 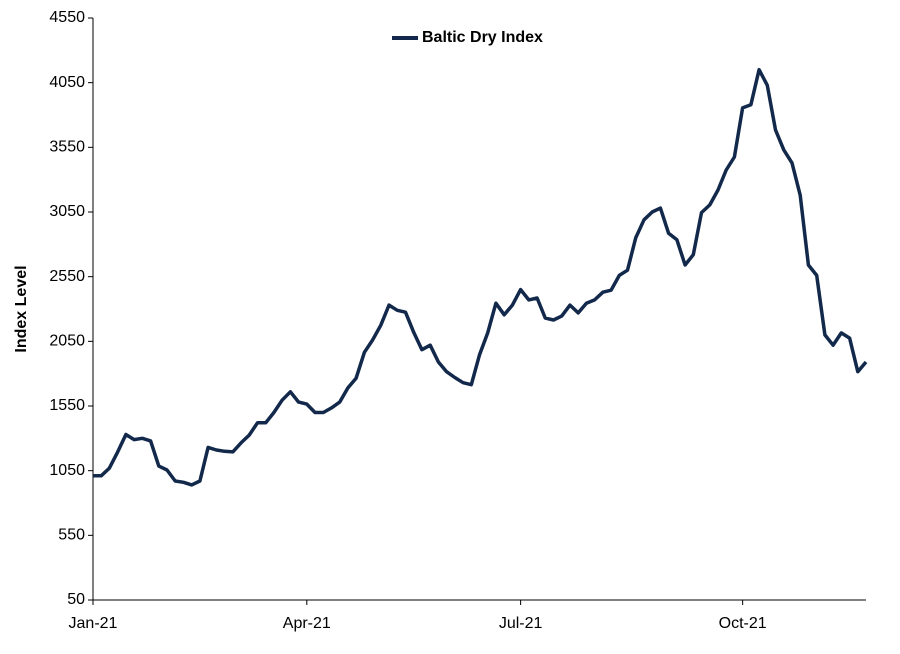 What do you see at coordinates (521, 623) in the screenshot?
I see `x-tick-label: Jul-21` at bounding box center [521, 623].